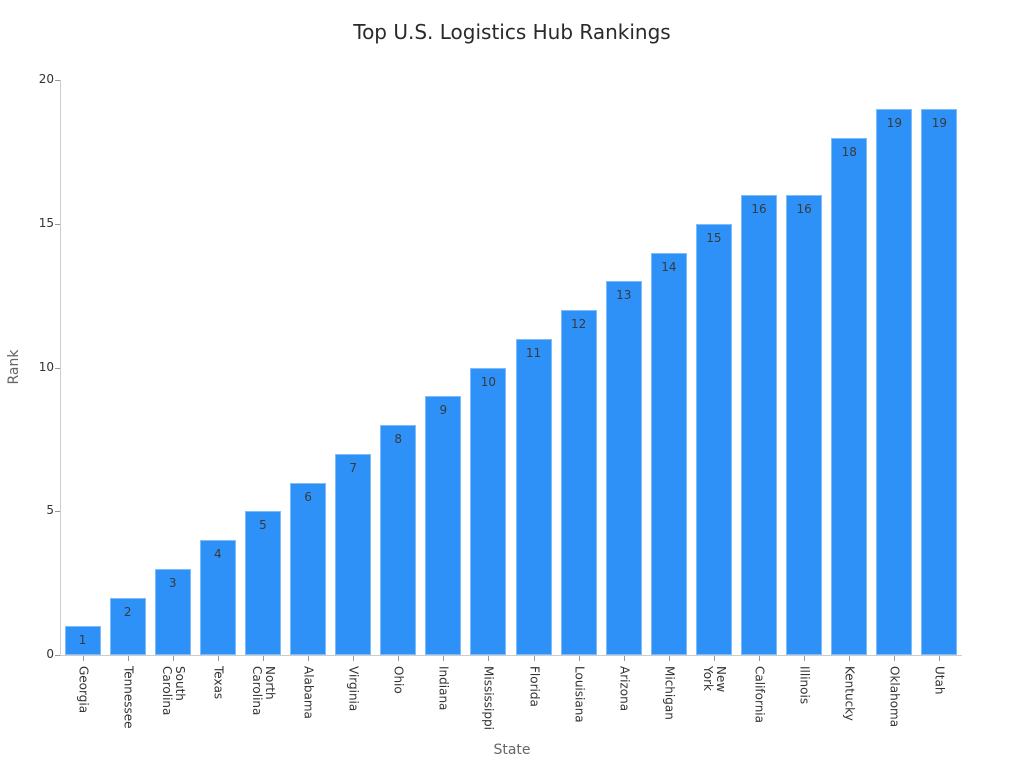 The image size is (1024, 768). I want to click on bar: 1, so click(82, 640).